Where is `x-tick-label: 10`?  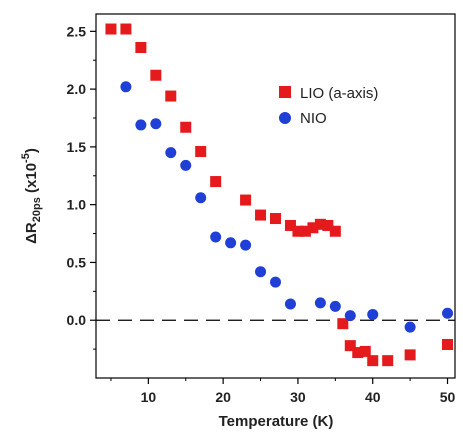
x-tick-label: 10 is located at coordinates (149, 397).